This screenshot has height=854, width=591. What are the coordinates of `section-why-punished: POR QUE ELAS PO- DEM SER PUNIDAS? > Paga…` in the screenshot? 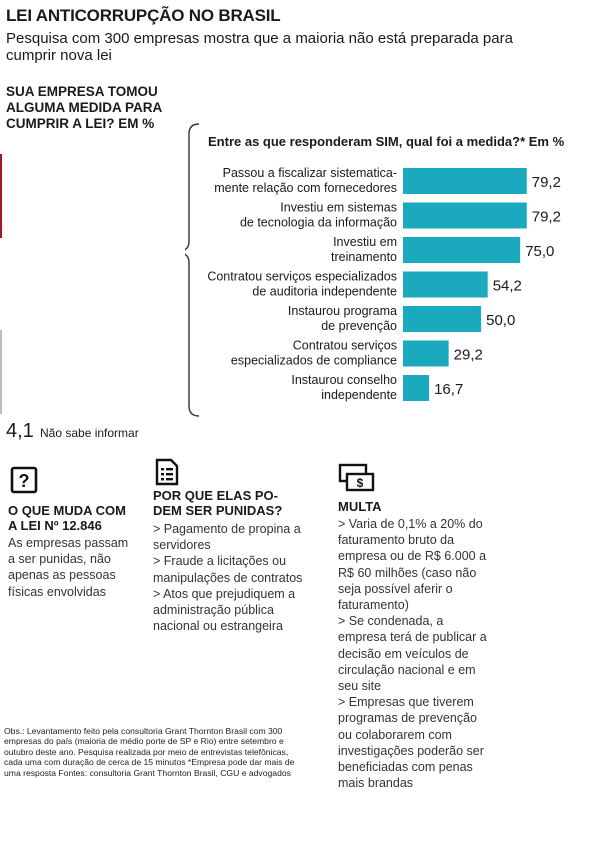 It's located at (228, 561).